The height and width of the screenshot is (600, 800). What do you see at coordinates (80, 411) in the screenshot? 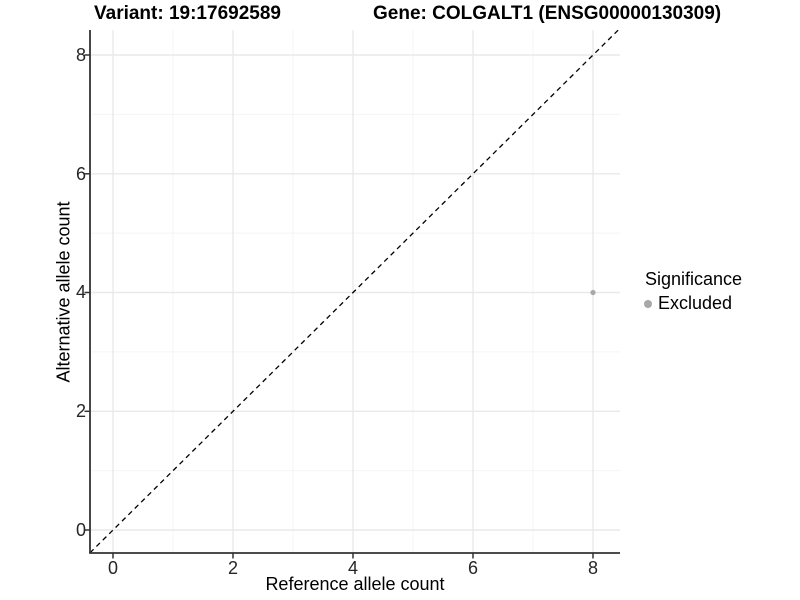
I see `y-tick-label-2: 2` at bounding box center [80, 411].